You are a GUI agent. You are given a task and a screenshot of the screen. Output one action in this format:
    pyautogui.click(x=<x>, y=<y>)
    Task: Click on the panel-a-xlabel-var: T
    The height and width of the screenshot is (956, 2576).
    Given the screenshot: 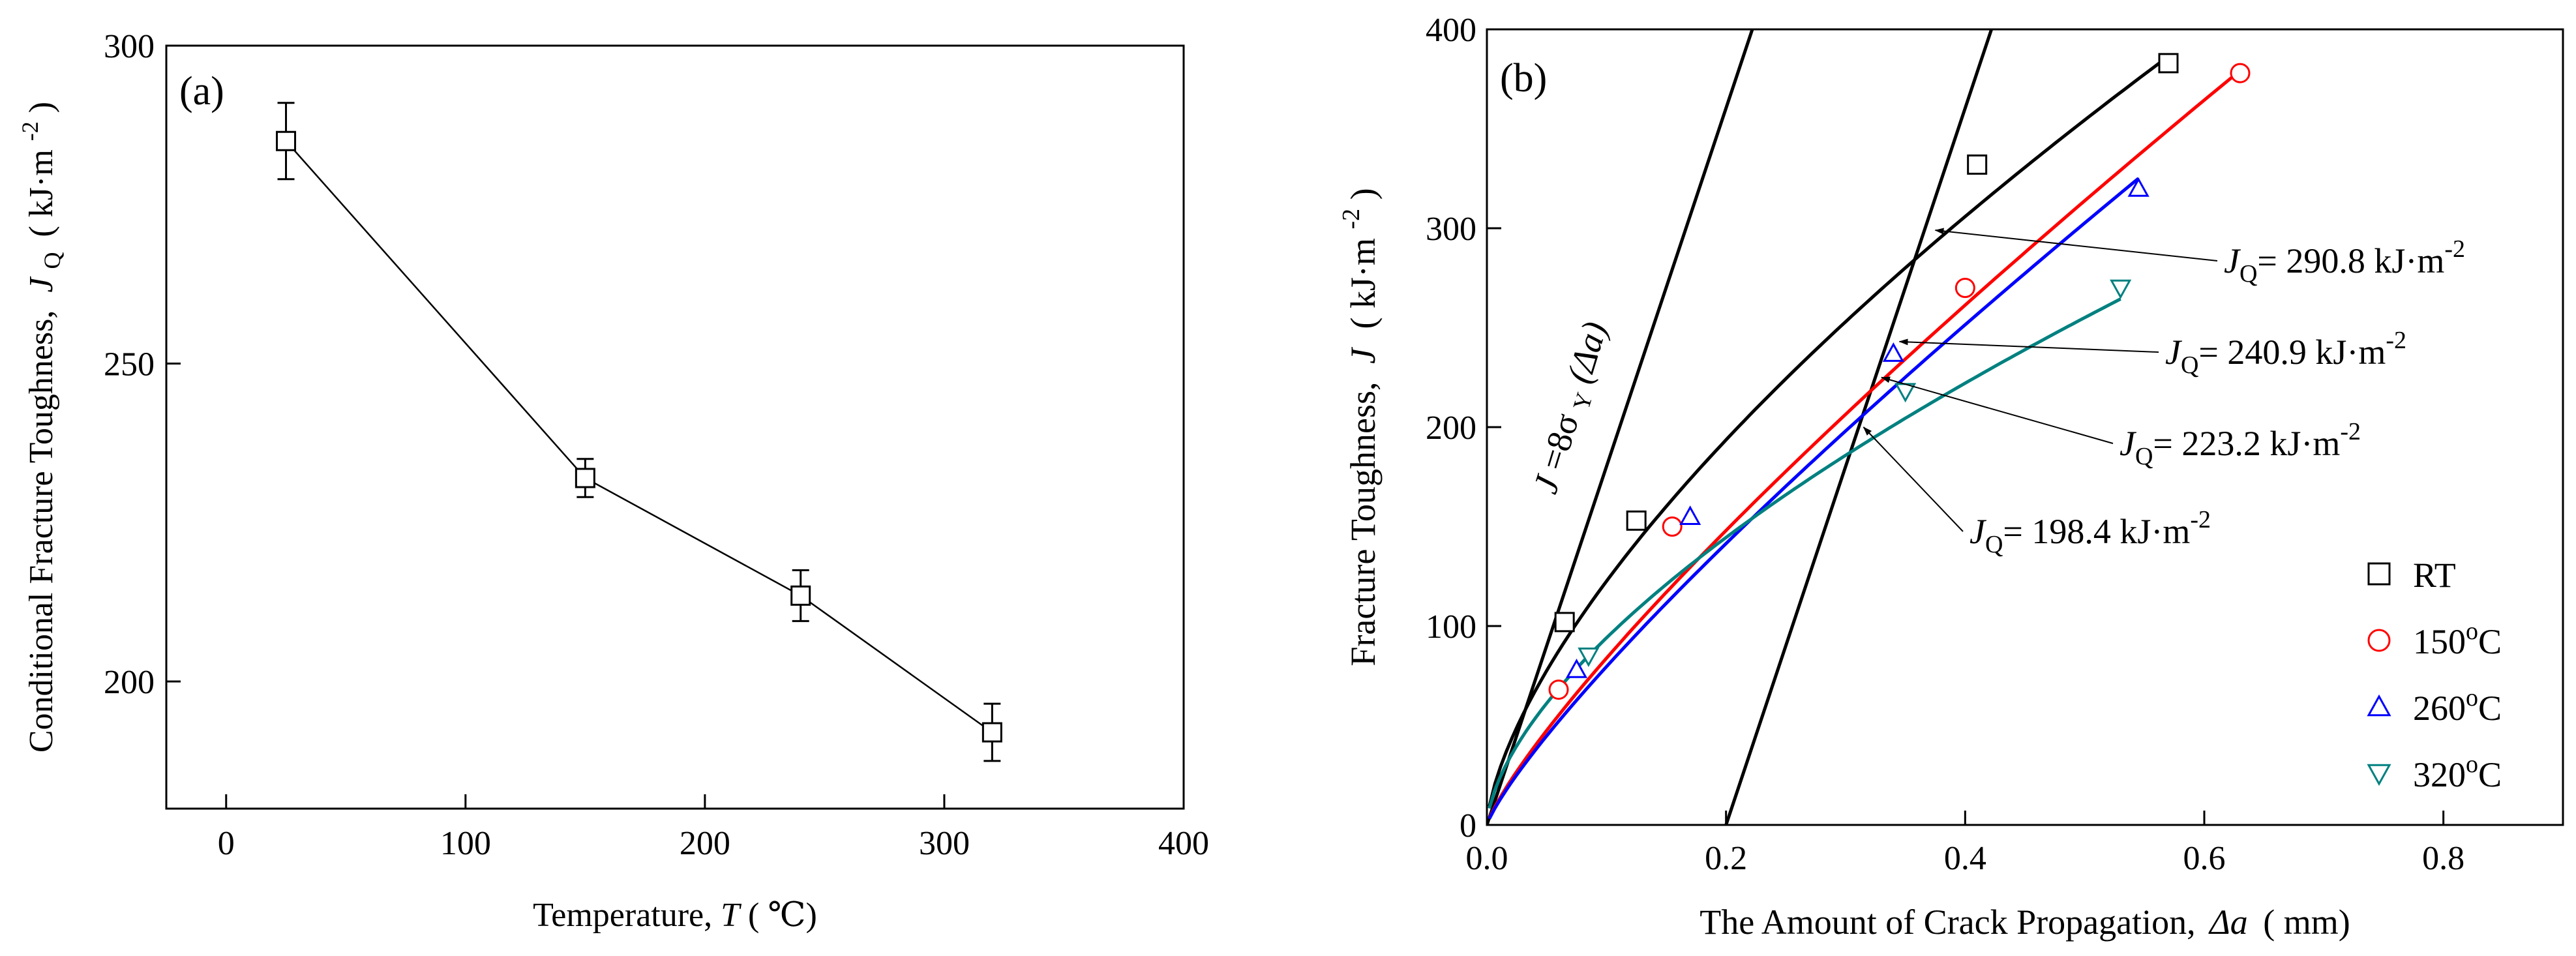 What is the action you would take?
    pyautogui.click(x=731, y=915)
    